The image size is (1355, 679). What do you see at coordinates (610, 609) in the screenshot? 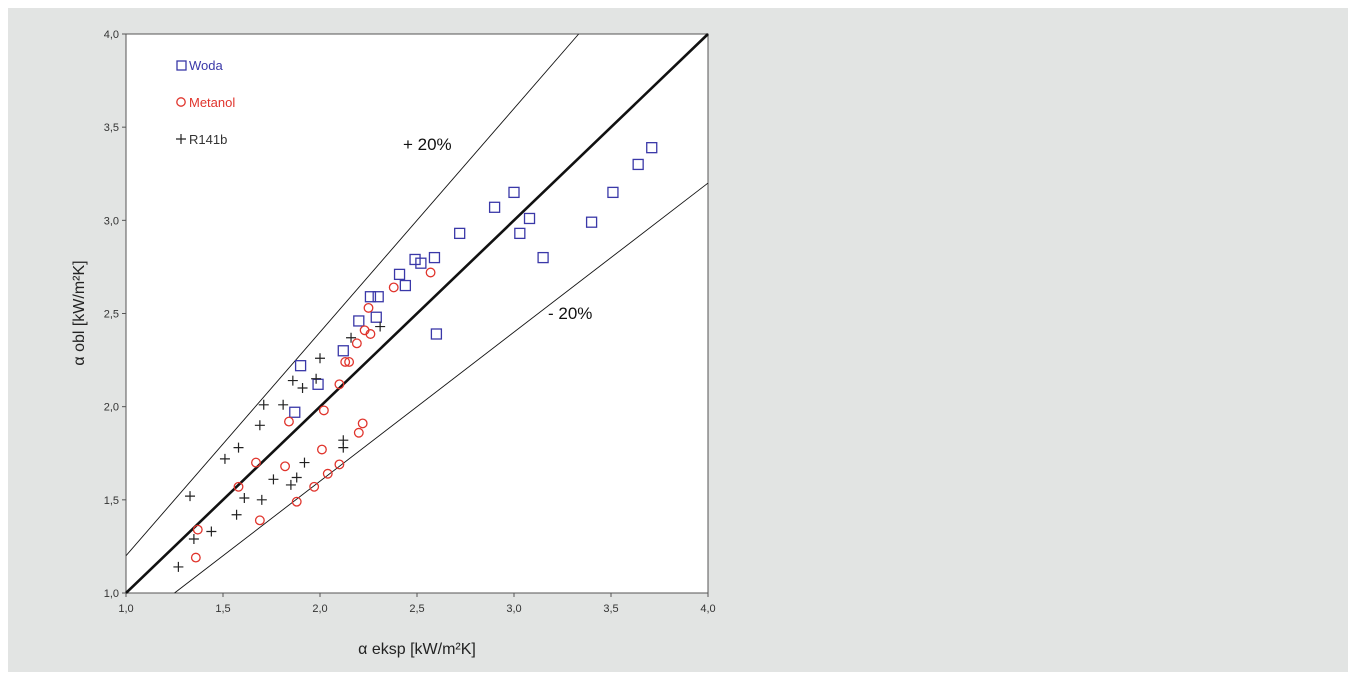
I see `x-tick-label: 3,5` at bounding box center [610, 609].